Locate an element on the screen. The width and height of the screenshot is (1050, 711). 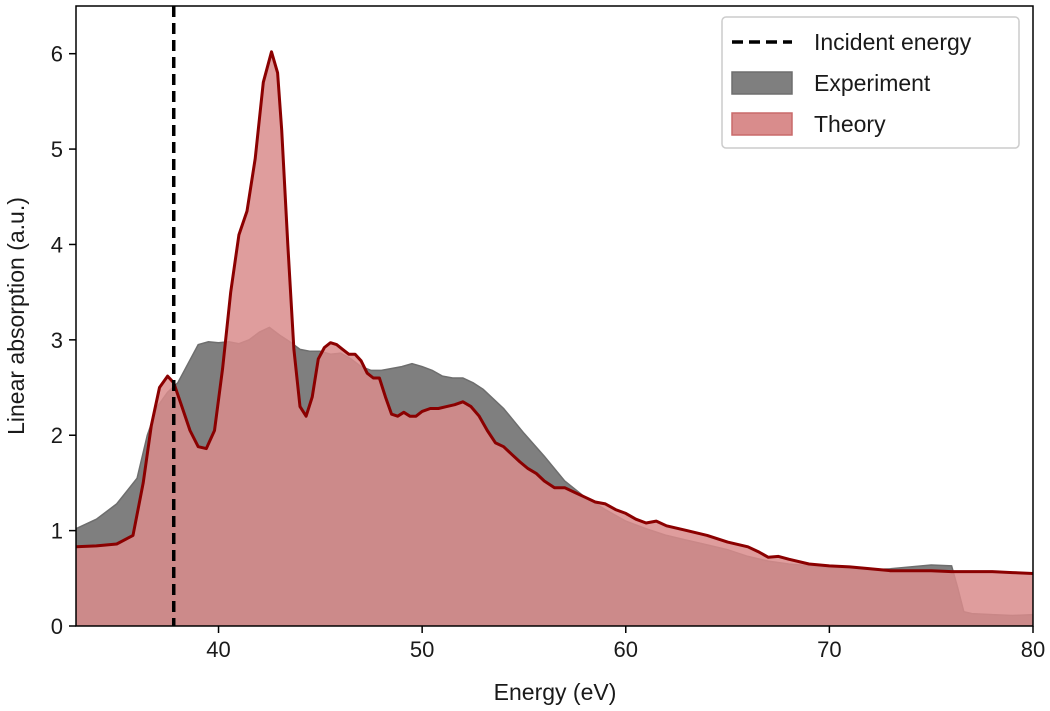
y-axis-label: Linear absorption (a.u.) is located at coordinates (16, 316).